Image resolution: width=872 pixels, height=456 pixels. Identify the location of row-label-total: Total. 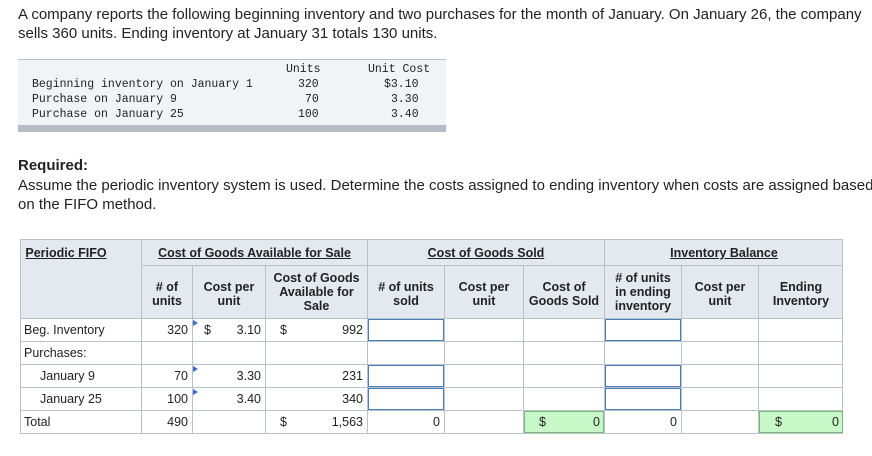
(37, 422).